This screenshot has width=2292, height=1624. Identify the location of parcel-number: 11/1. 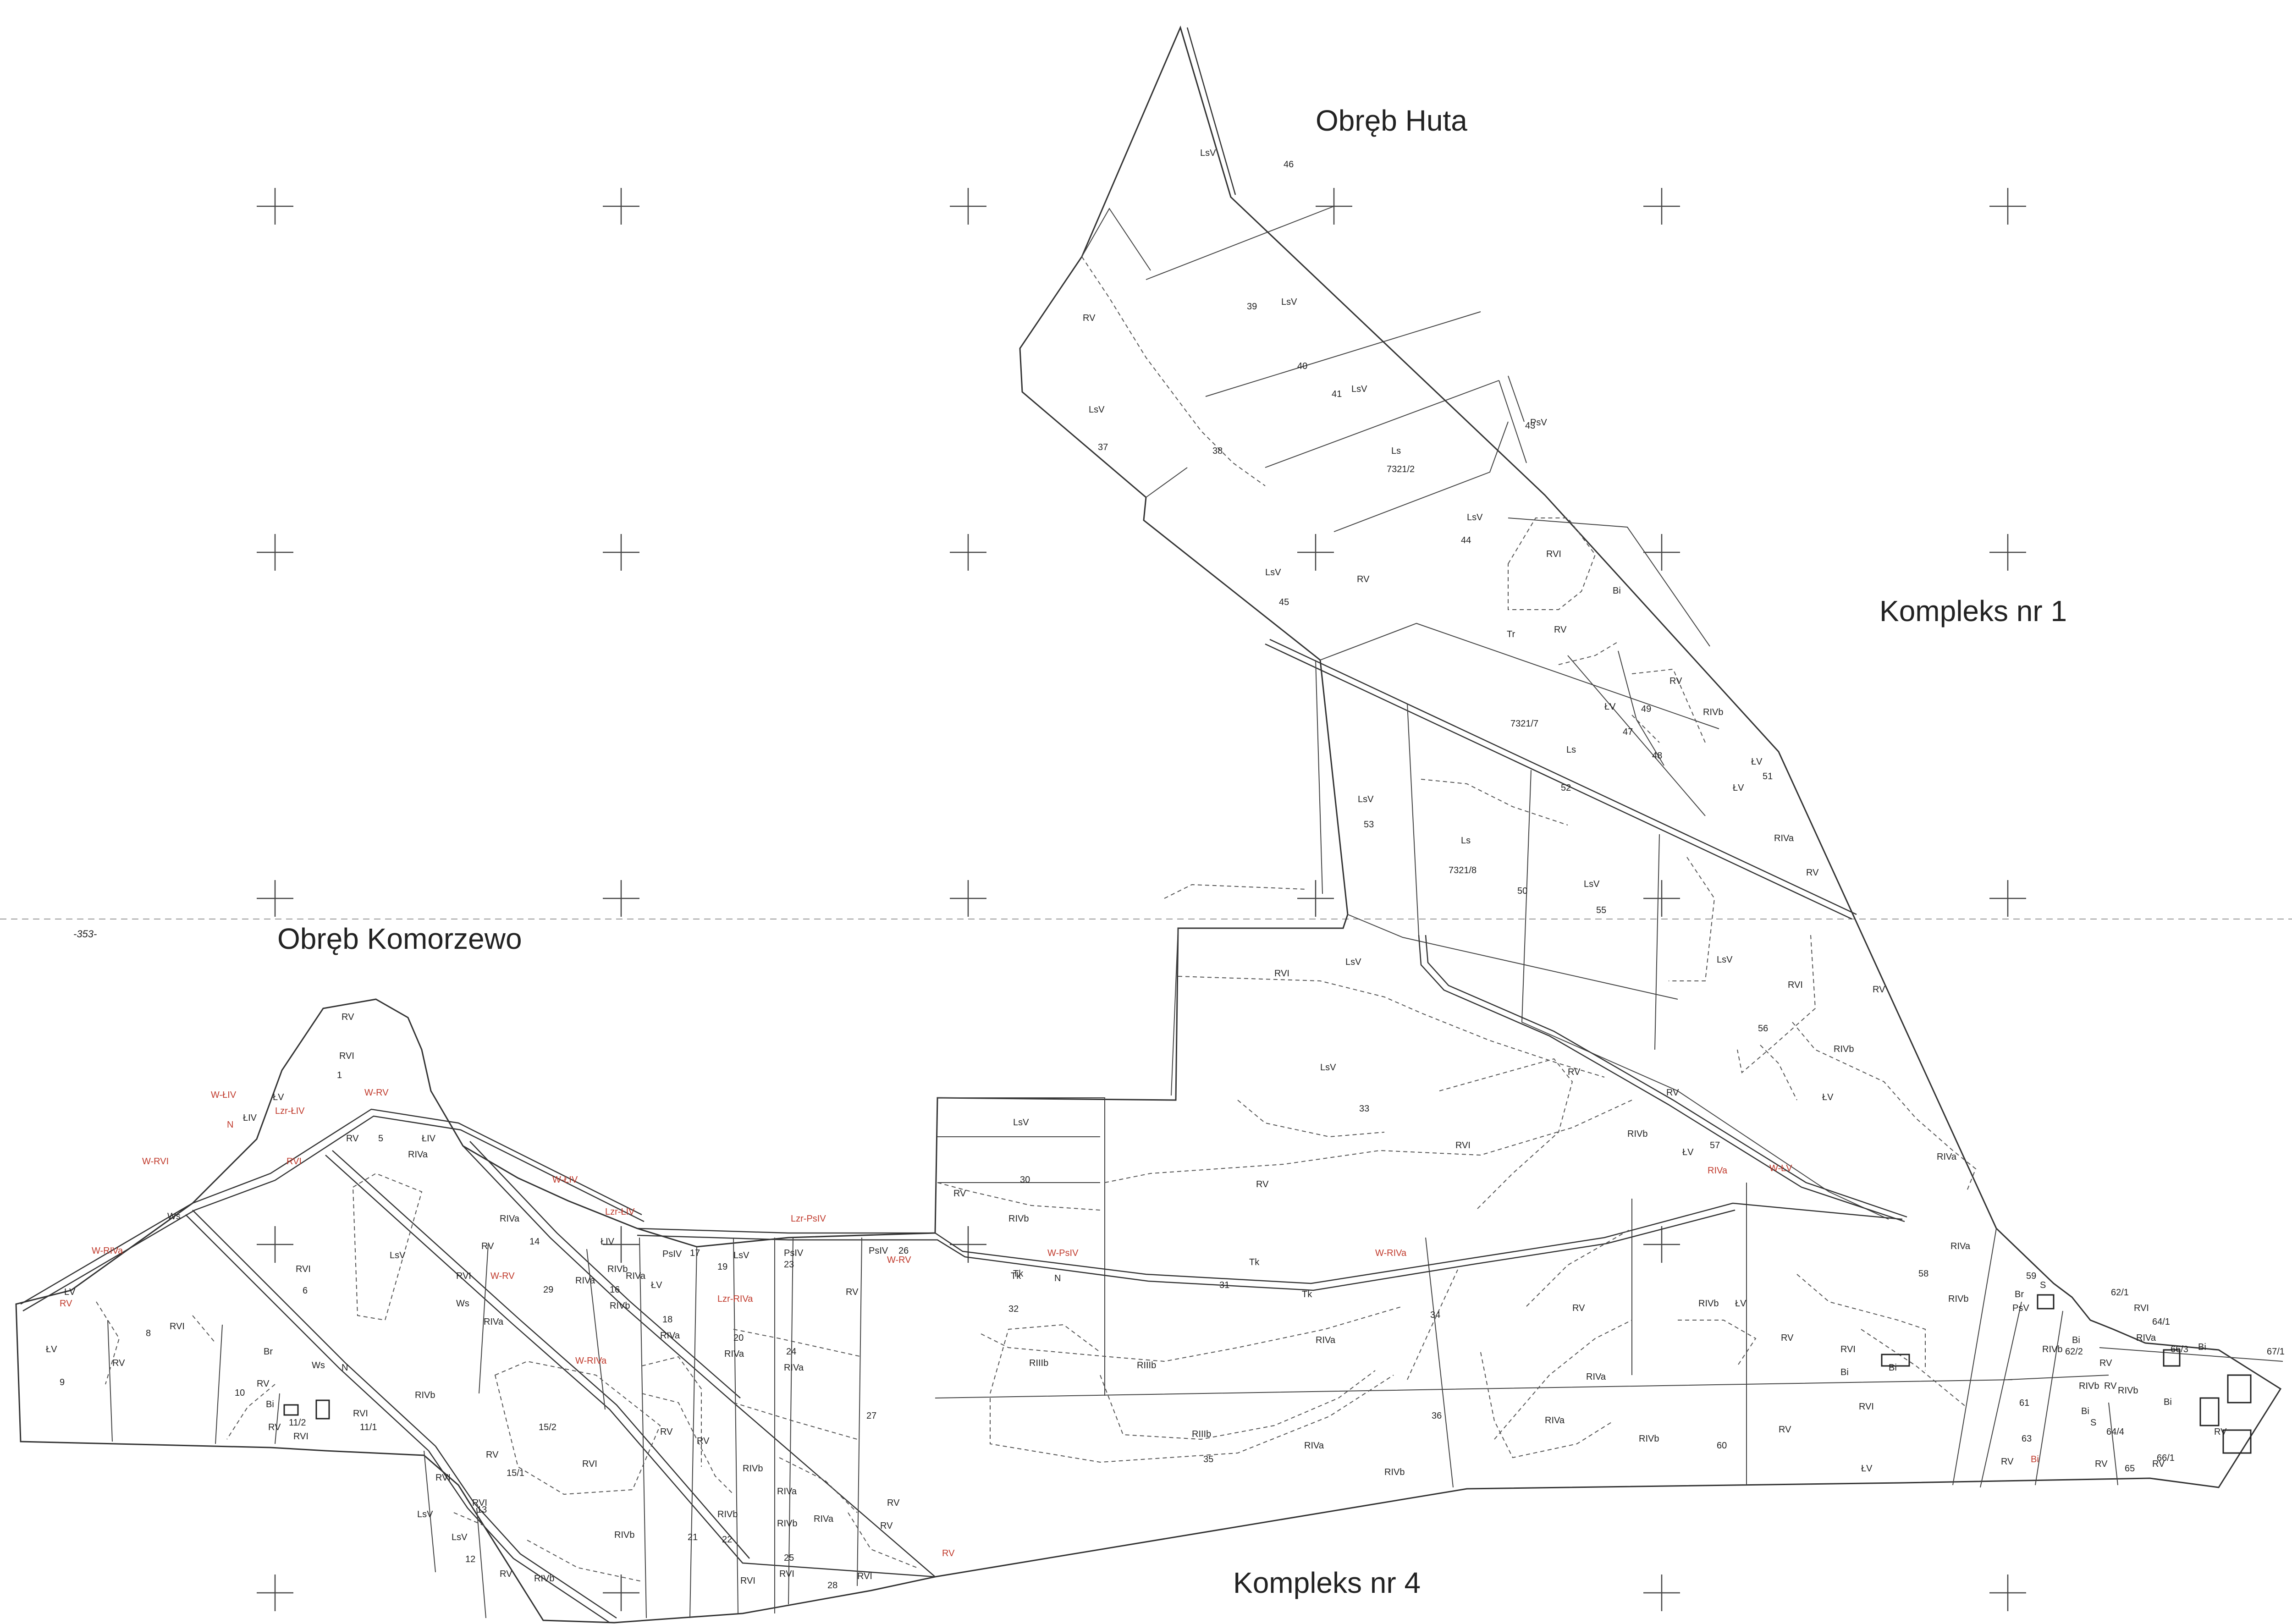
(368, 1427).